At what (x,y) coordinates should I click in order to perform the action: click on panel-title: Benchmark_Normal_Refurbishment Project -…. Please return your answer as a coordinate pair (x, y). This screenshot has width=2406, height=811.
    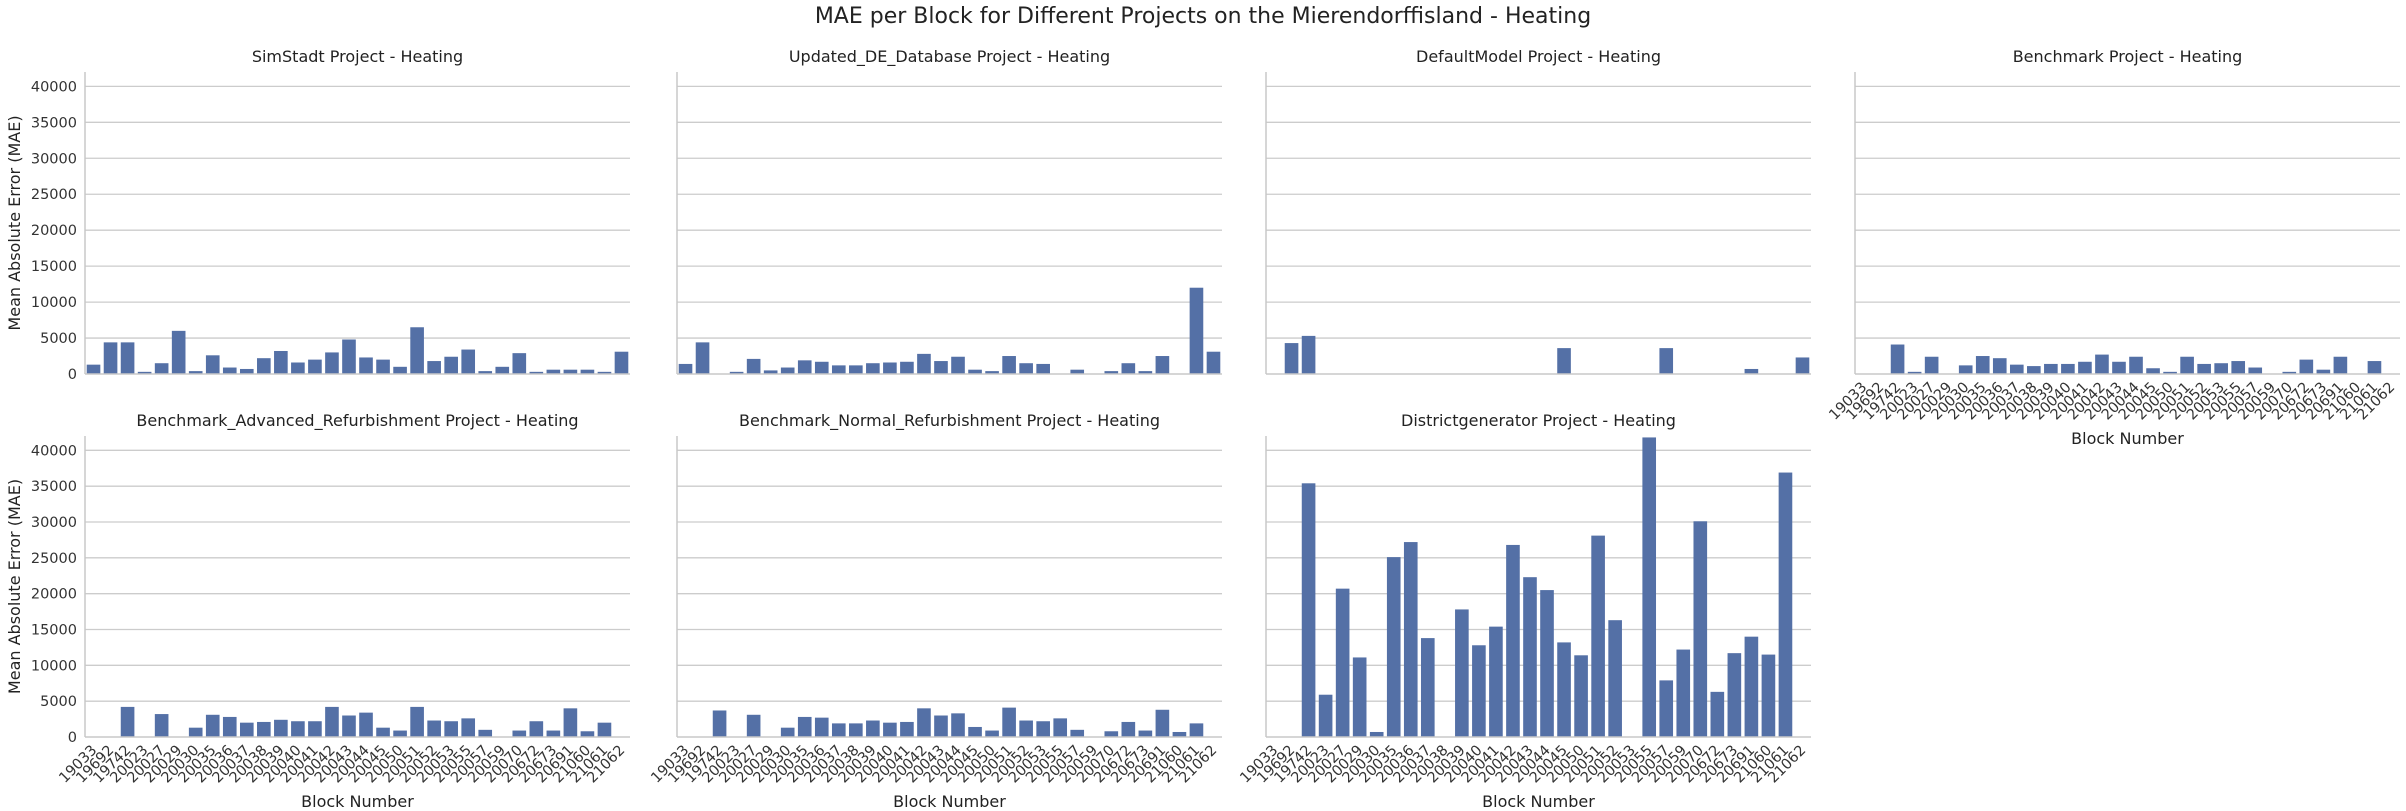
    Looking at the image, I should click on (949, 421).